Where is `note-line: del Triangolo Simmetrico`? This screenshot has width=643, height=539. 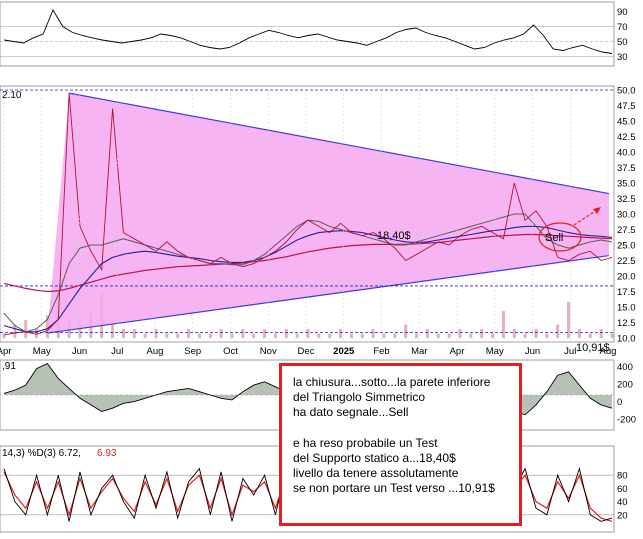
note-line: del Triangolo Simmetrico is located at coordinates (359, 397).